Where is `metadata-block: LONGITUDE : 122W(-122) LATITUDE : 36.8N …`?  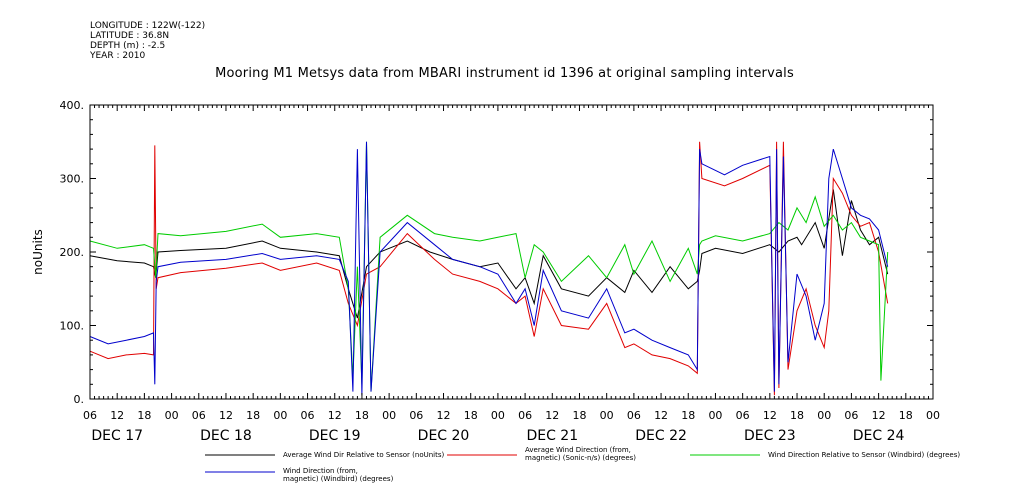
metadata-block: LONGITUDE : 122W(-122) LATITUDE : 36.8N … is located at coordinates (147, 41).